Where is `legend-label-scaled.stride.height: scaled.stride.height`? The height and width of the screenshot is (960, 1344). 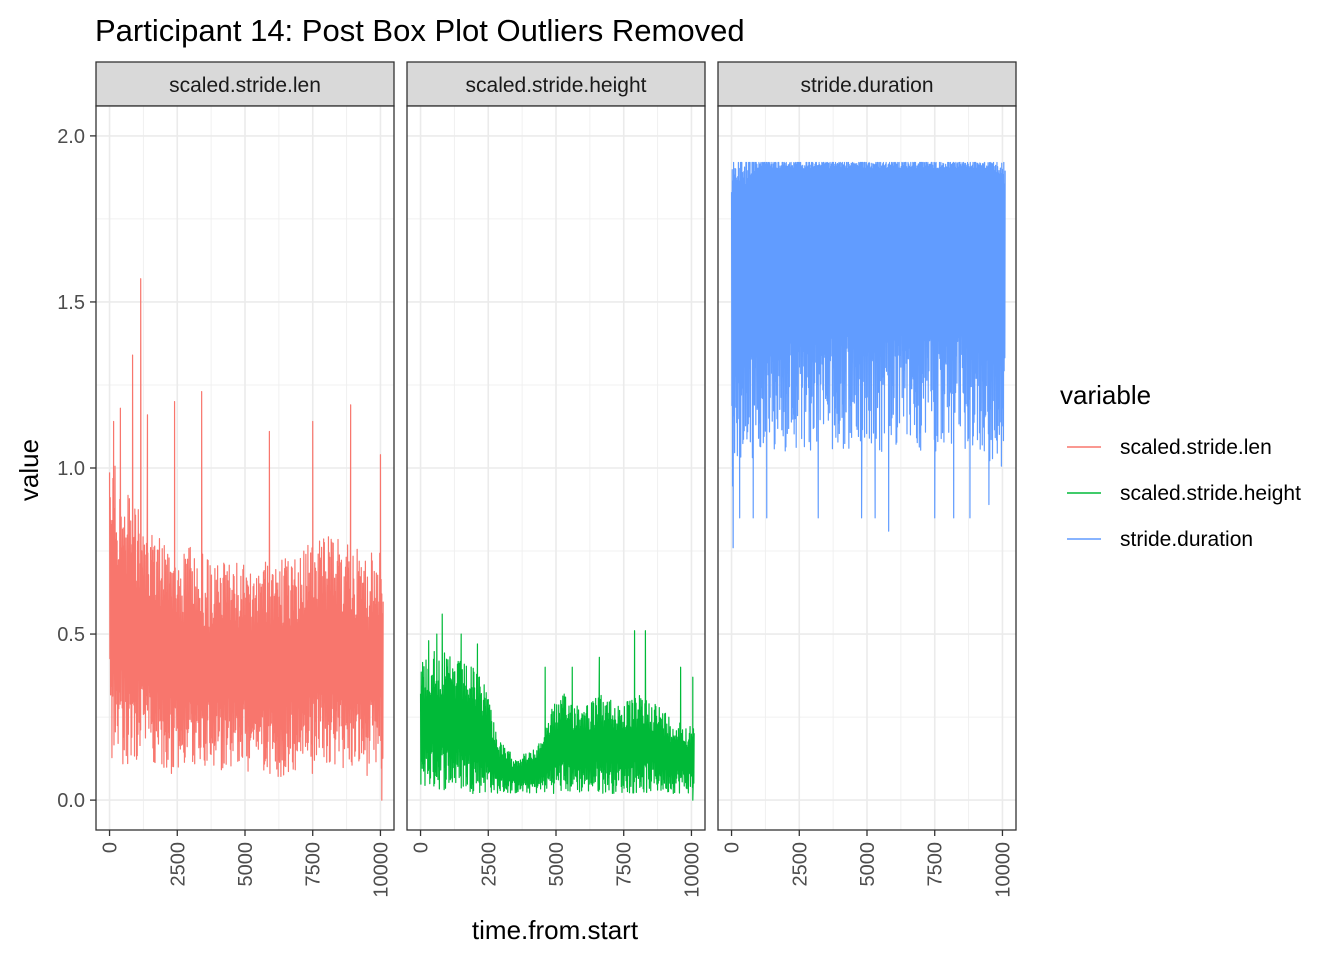
legend-label-scaled.stride.height: scaled.stride.height is located at coordinates (1210, 493).